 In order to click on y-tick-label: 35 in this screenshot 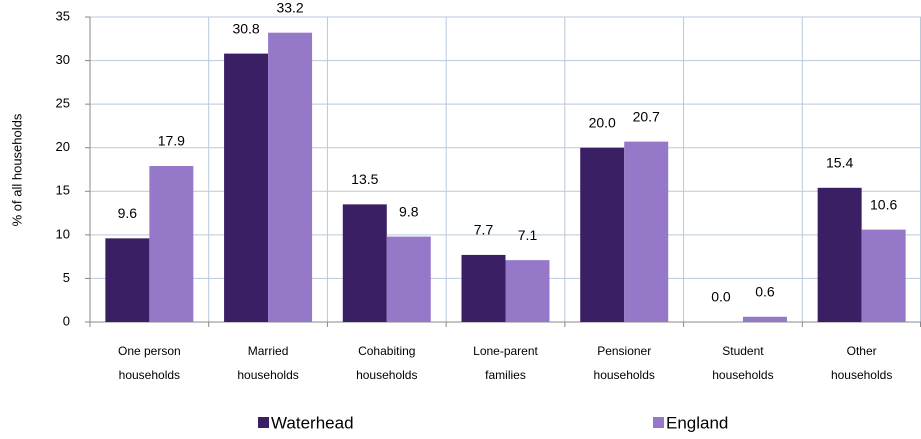, I will do `click(63, 15)`.